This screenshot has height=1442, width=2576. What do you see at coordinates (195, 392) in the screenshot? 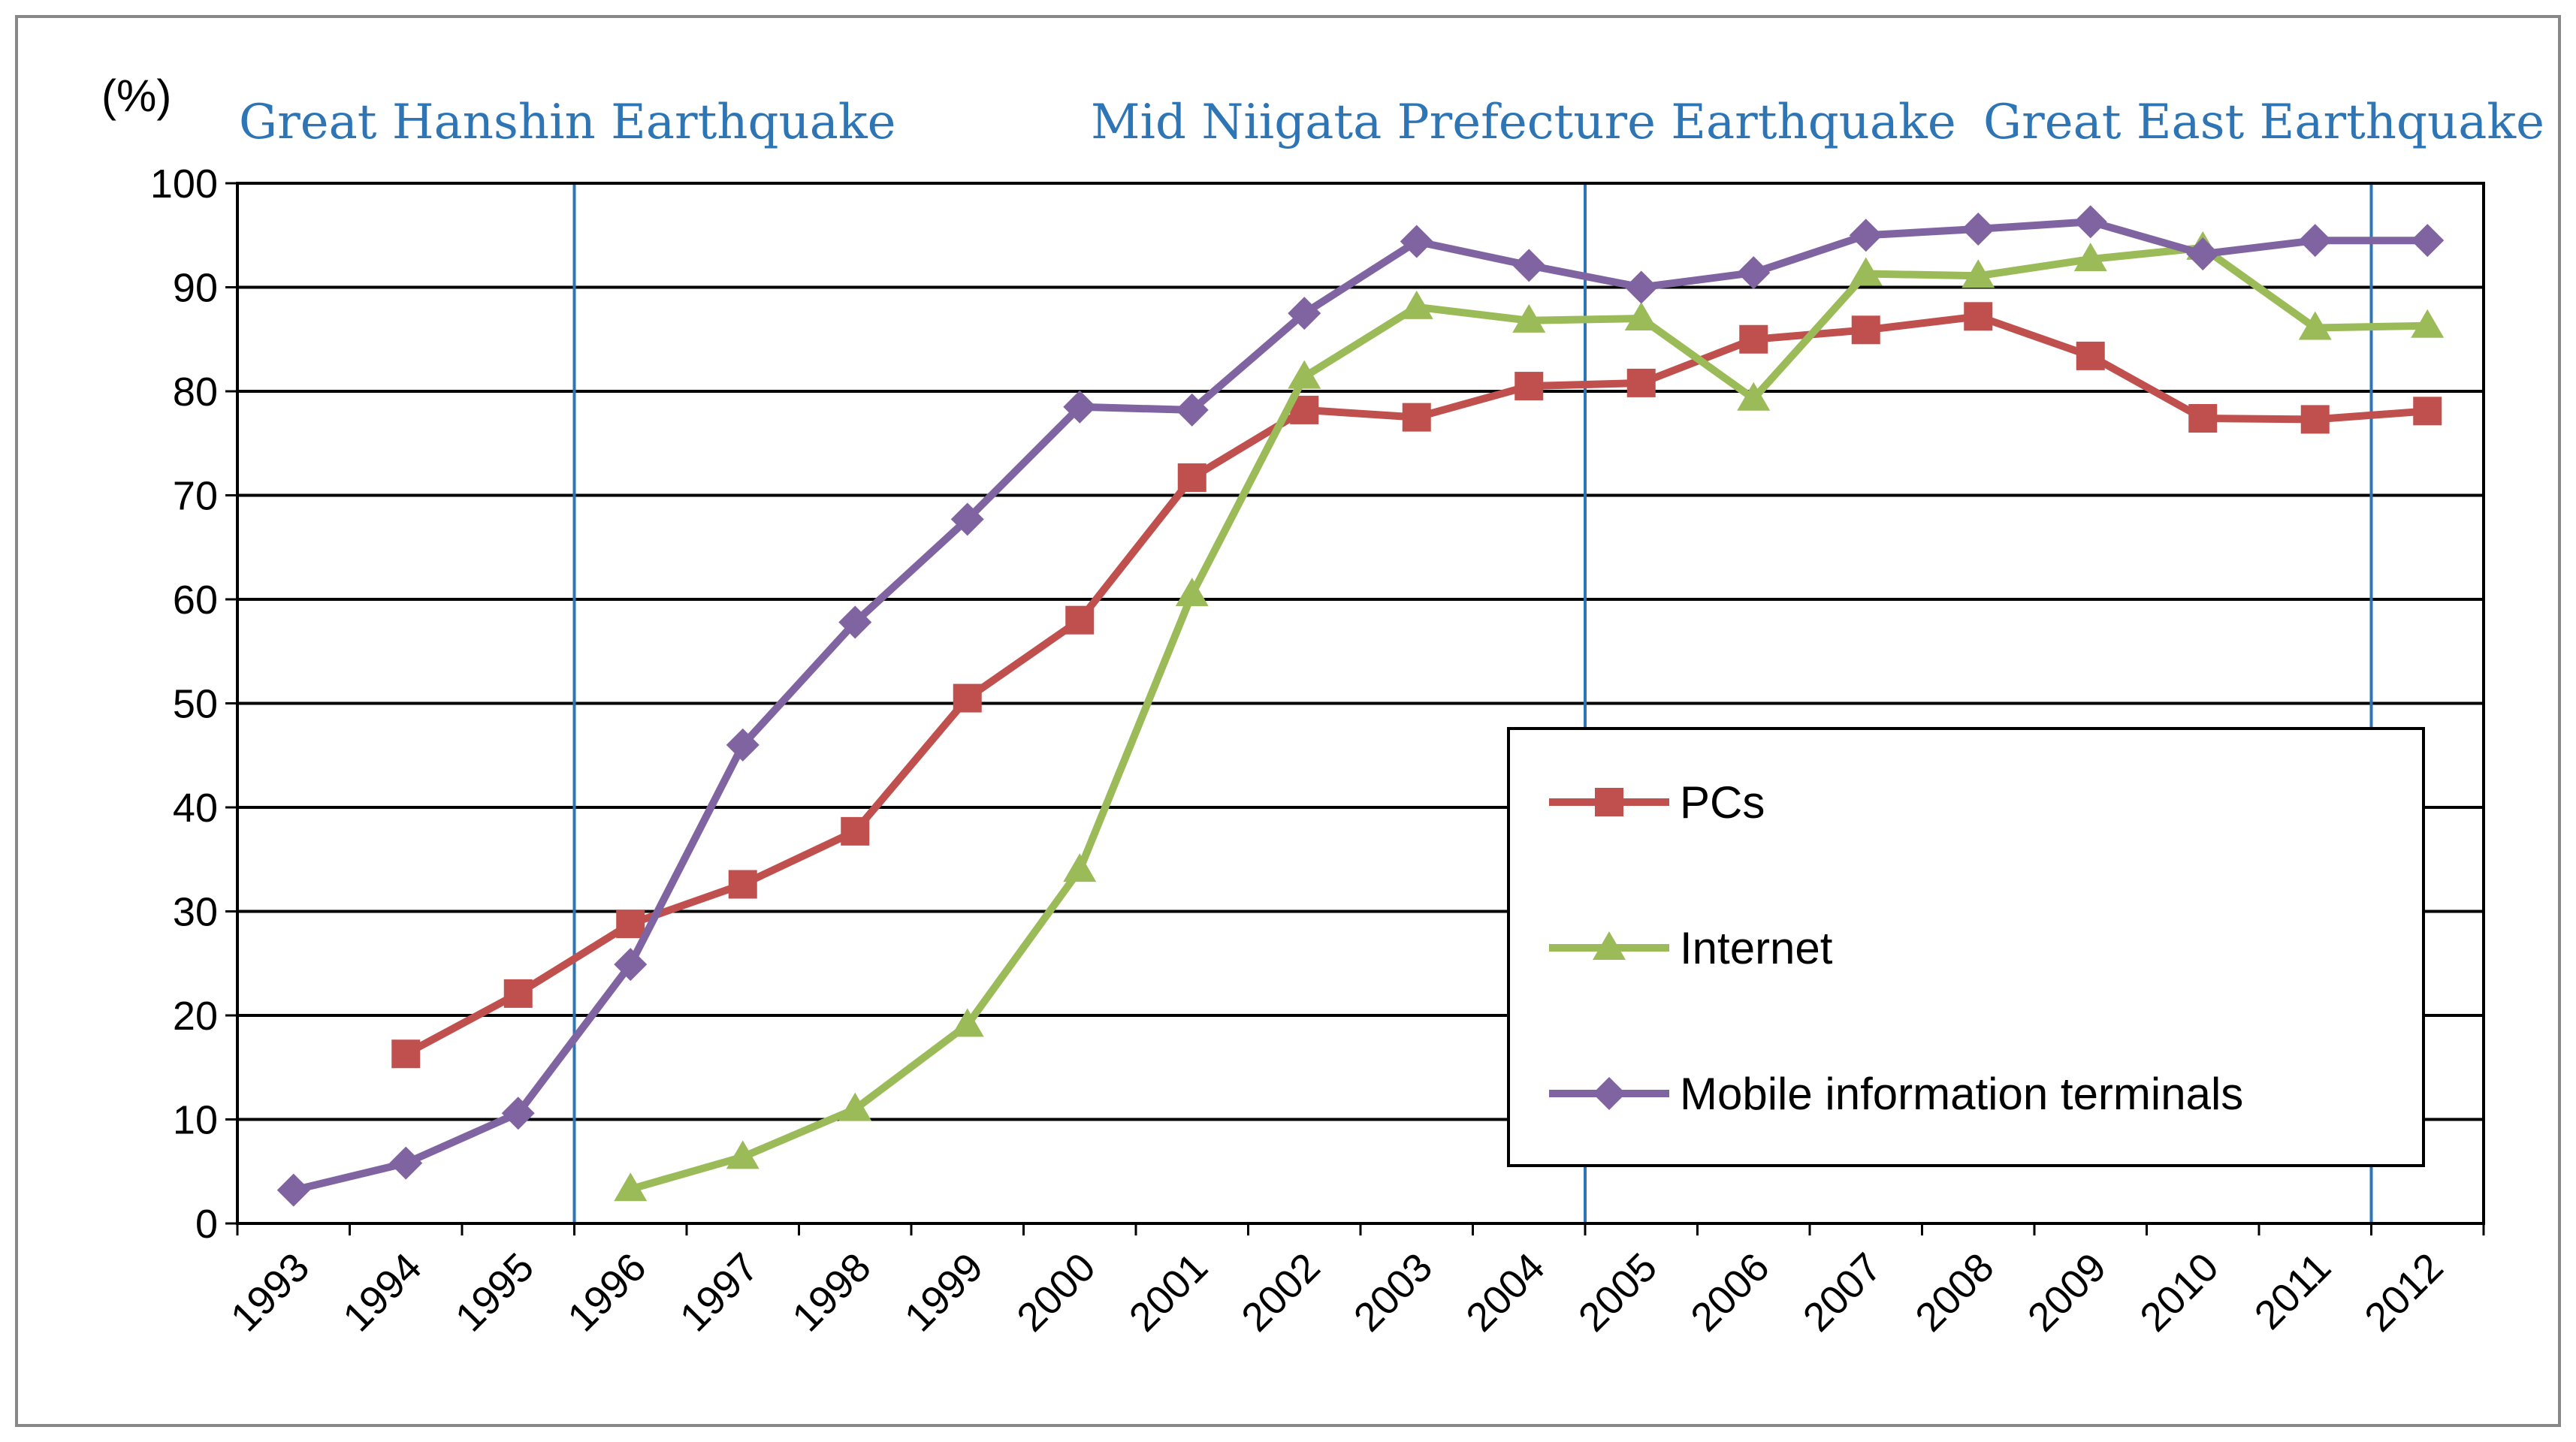
I see `y-tick-label-80: 80` at bounding box center [195, 392].